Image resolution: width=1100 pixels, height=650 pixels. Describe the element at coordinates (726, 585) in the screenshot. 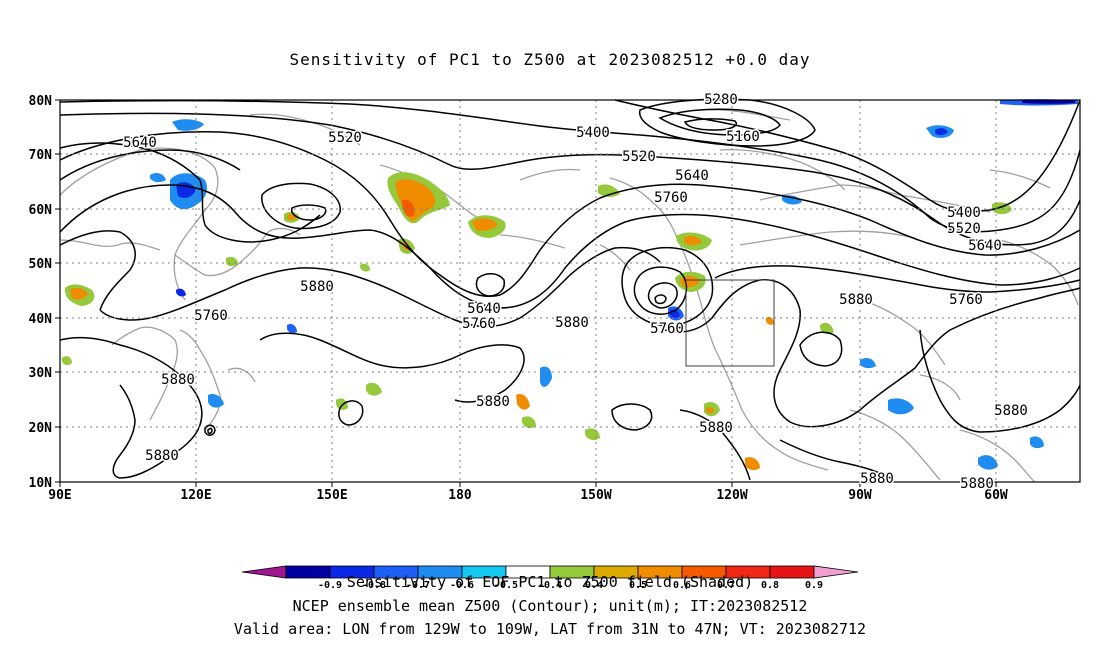

I see `colorbar-tick-label: 0.7` at that location.